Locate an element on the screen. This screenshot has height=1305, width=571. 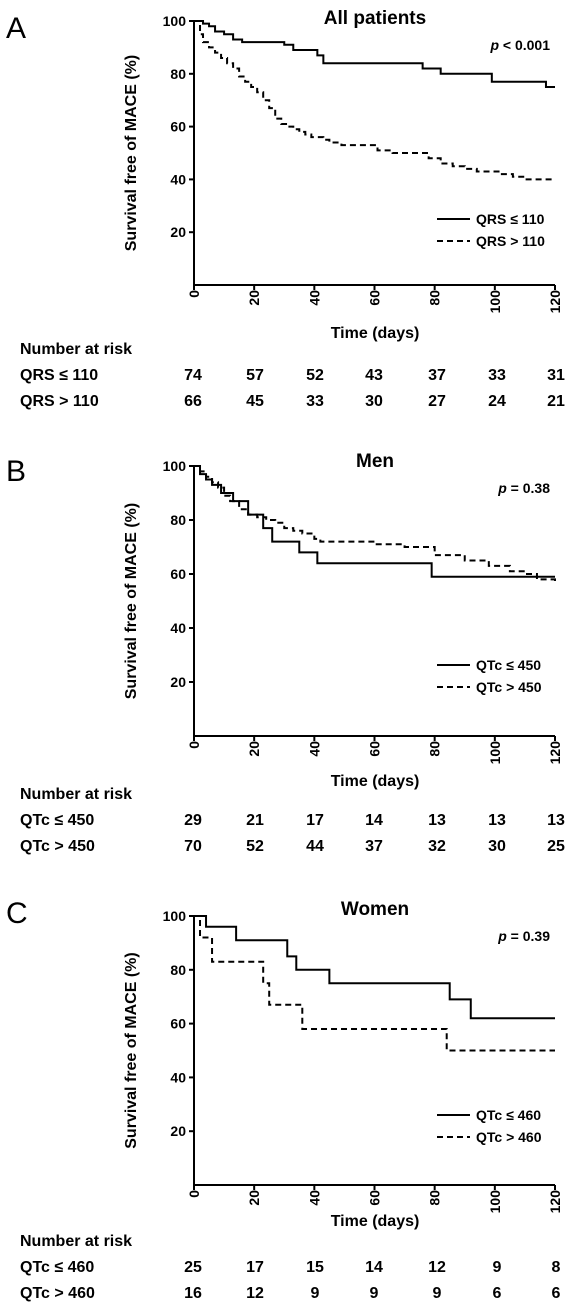
legend-label: QTc ≤ 450 is located at coordinates (508, 665).